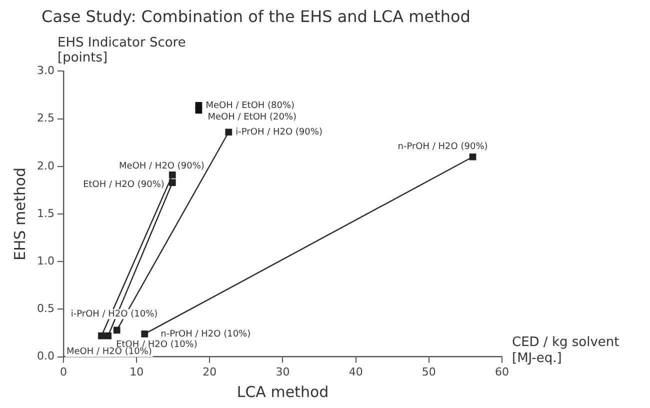  What do you see at coordinates (429, 371) in the screenshot?
I see `x-tick-label: 50` at bounding box center [429, 371].